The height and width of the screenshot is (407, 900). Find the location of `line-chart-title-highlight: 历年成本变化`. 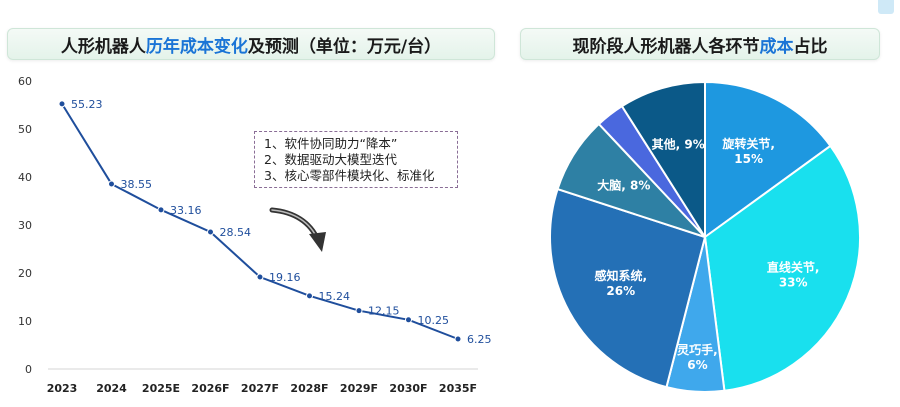

line-chart-title-highlight: 历年成本变化 is located at coordinates (196, 46).